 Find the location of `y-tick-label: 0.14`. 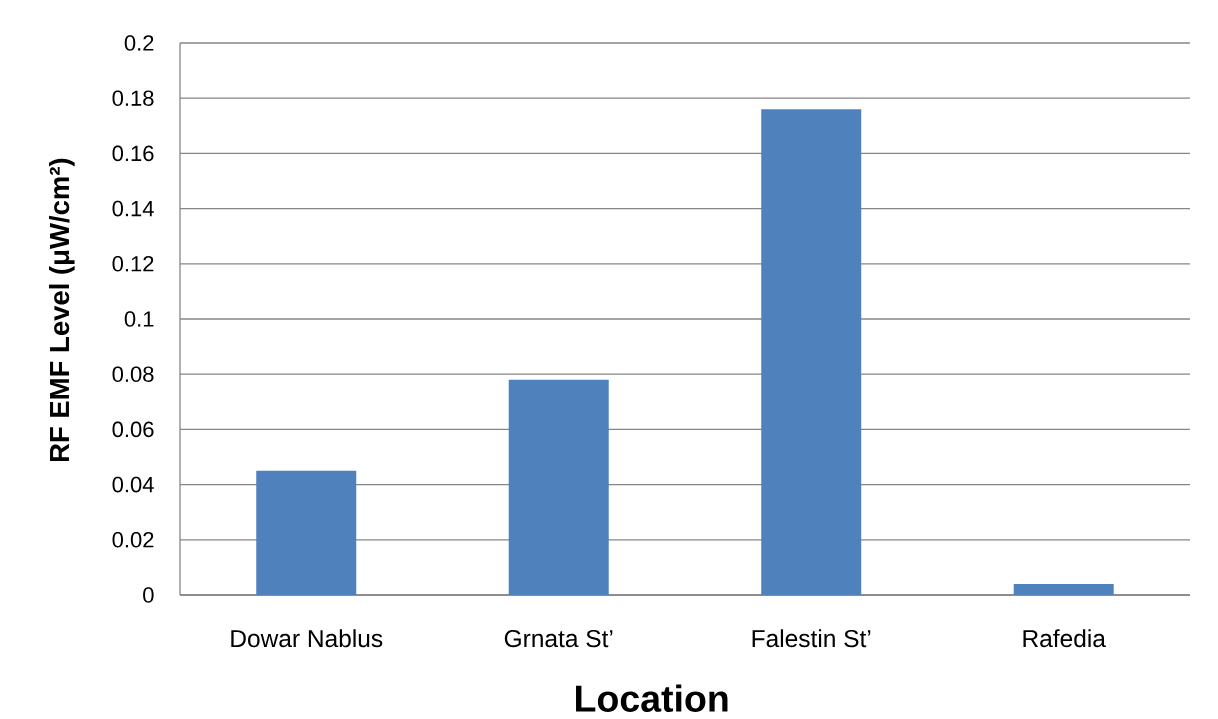

y-tick-label: 0.14 is located at coordinates (133, 208).